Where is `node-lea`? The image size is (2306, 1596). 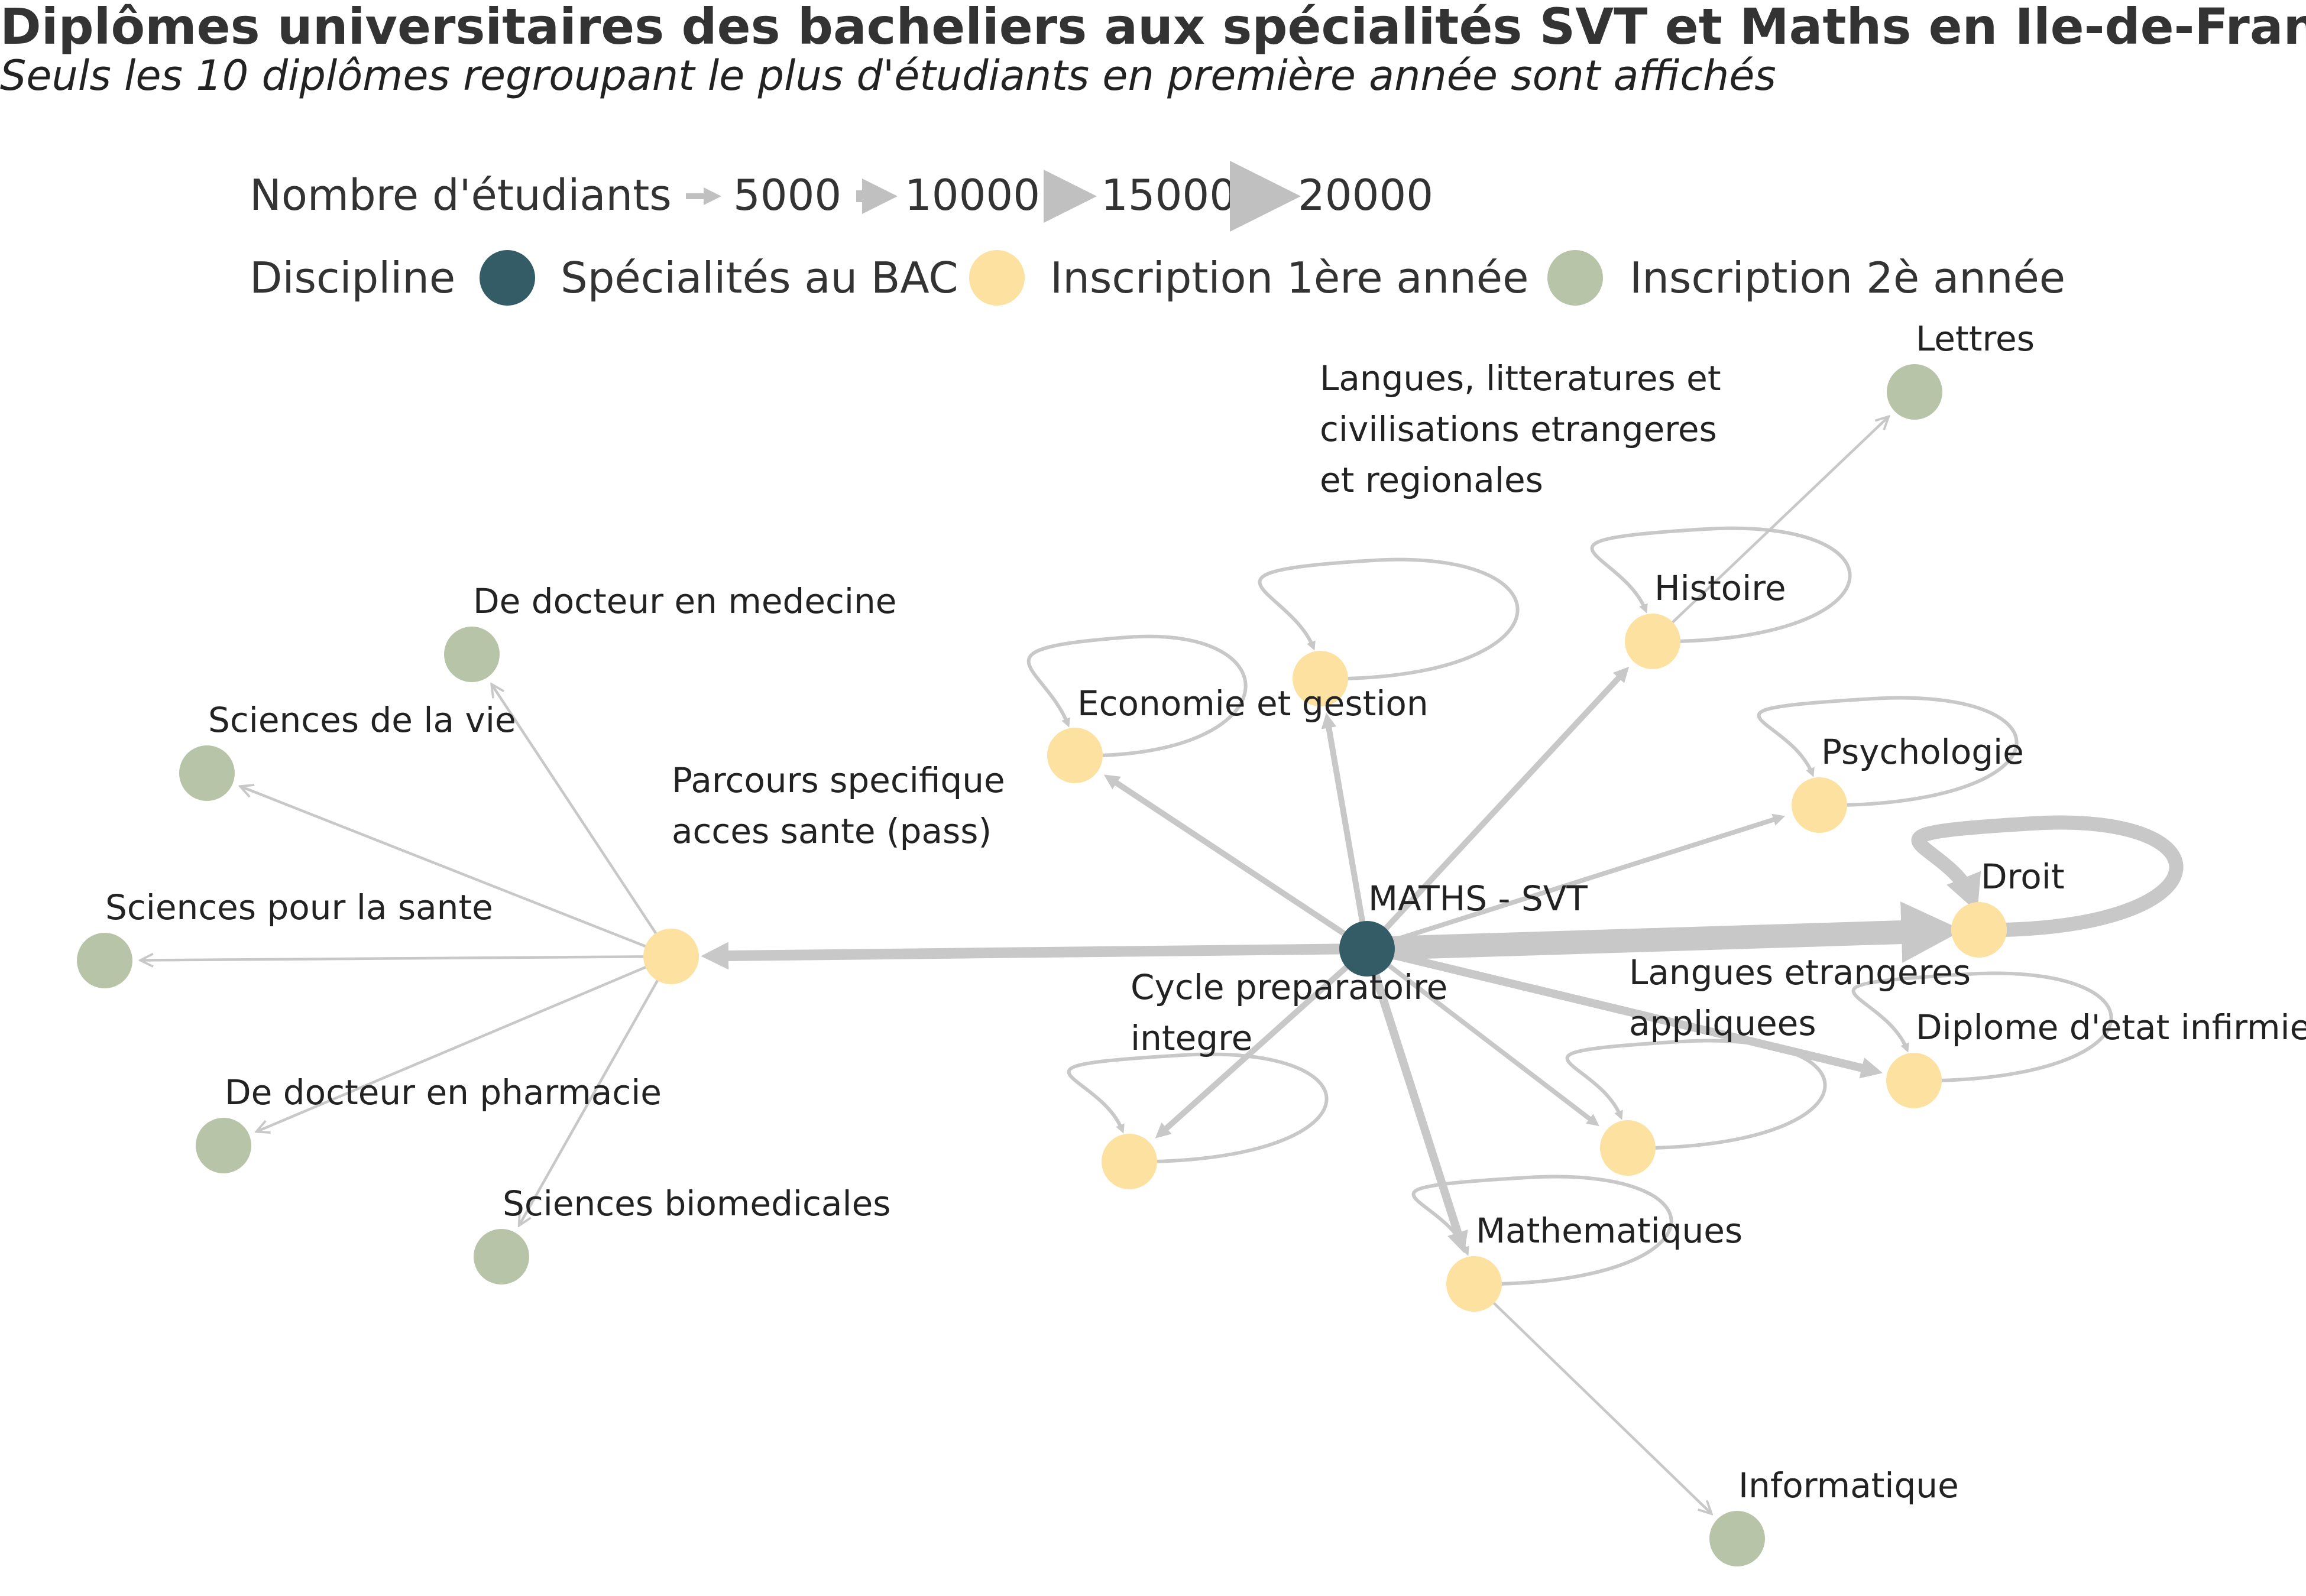 node-lea is located at coordinates (1628, 1148).